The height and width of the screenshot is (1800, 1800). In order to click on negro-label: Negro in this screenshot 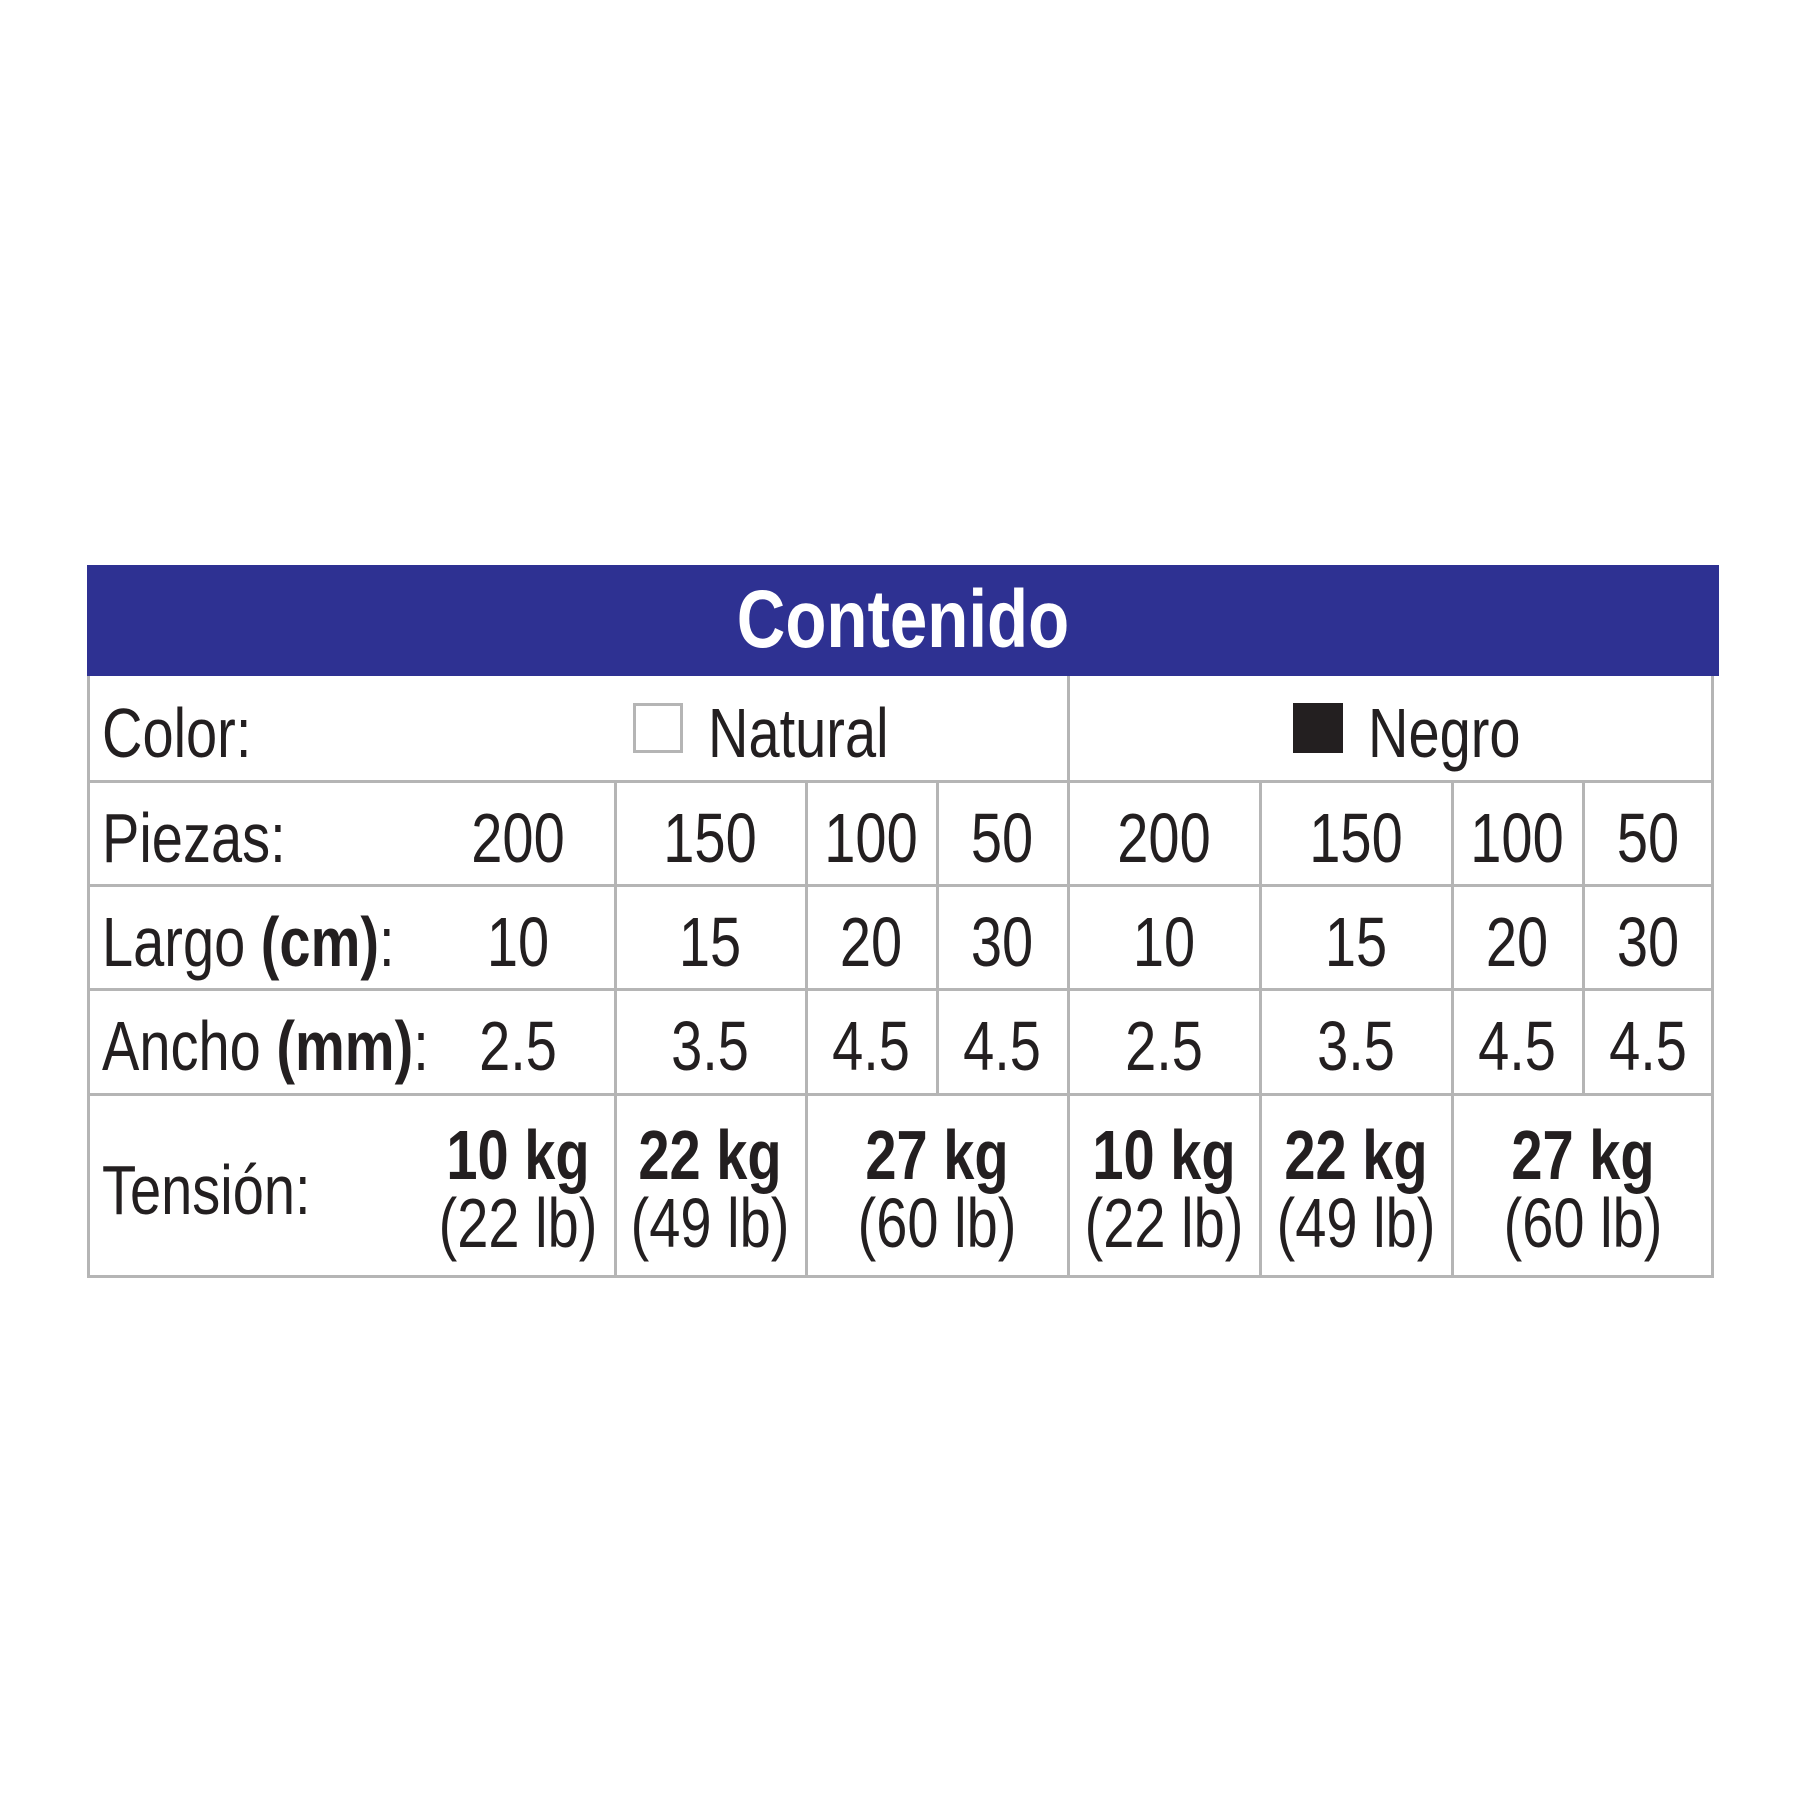, I will do `click(1444, 733)`.